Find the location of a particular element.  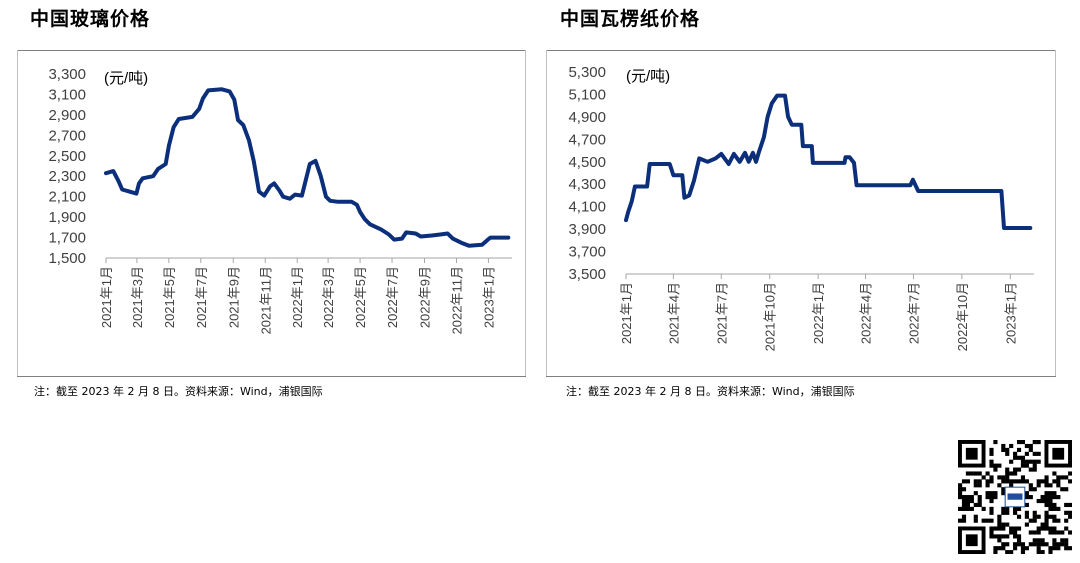

qr-code-icon is located at coordinates (1015, 497).